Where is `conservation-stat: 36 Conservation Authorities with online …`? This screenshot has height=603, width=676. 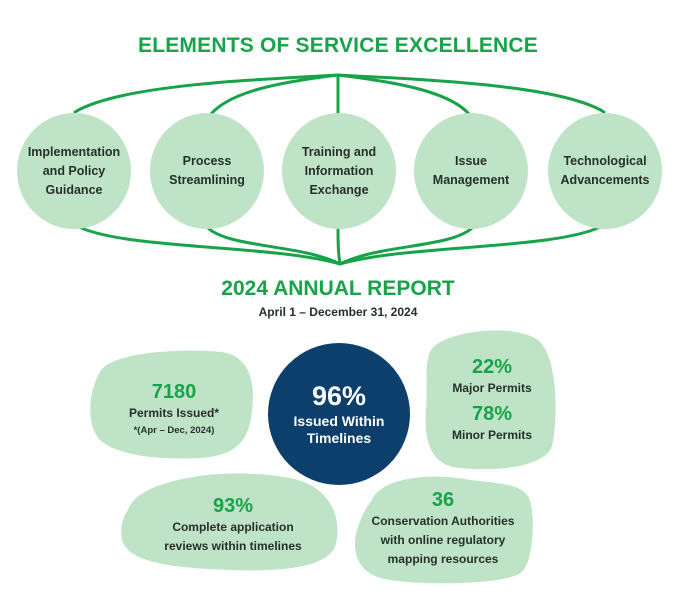
conservation-stat: 36 Conservation Authorities with online … is located at coordinates (443, 528).